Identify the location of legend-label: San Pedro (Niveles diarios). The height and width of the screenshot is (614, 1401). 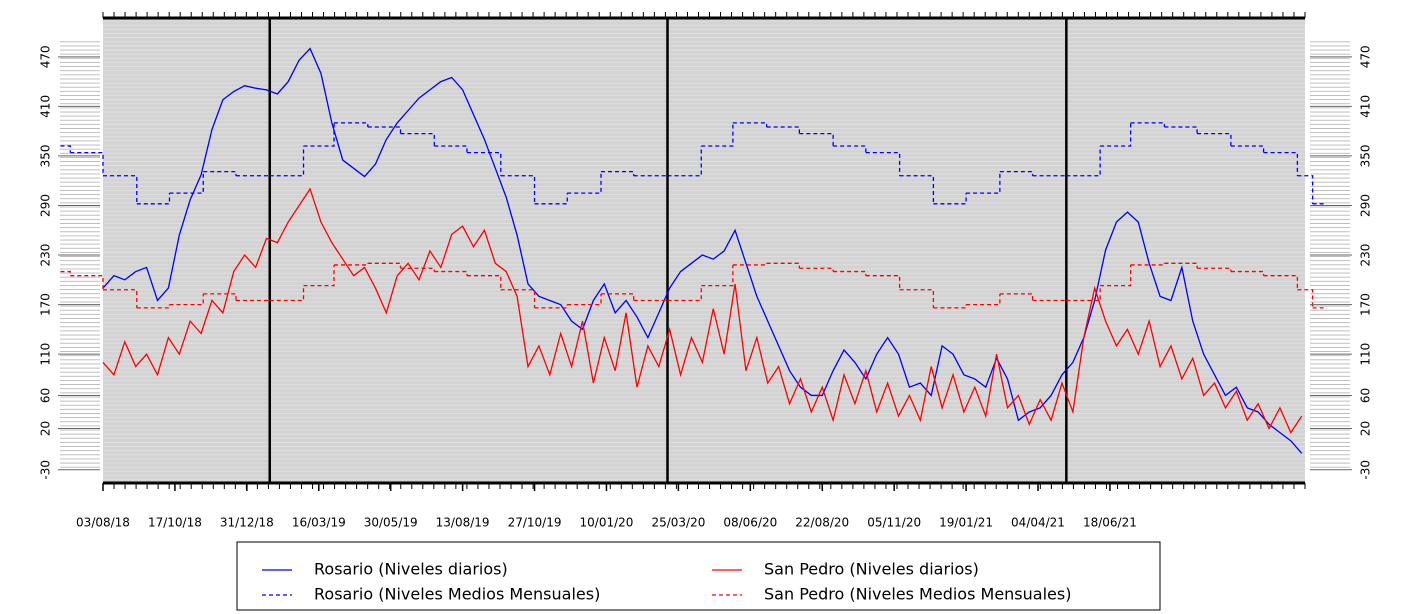
(871, 569).